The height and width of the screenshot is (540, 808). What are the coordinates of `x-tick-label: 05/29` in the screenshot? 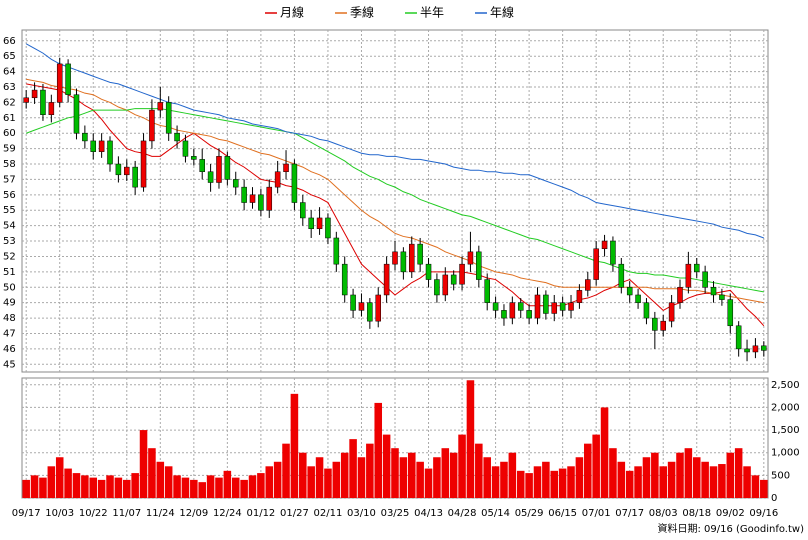 It's located at (529, 513).